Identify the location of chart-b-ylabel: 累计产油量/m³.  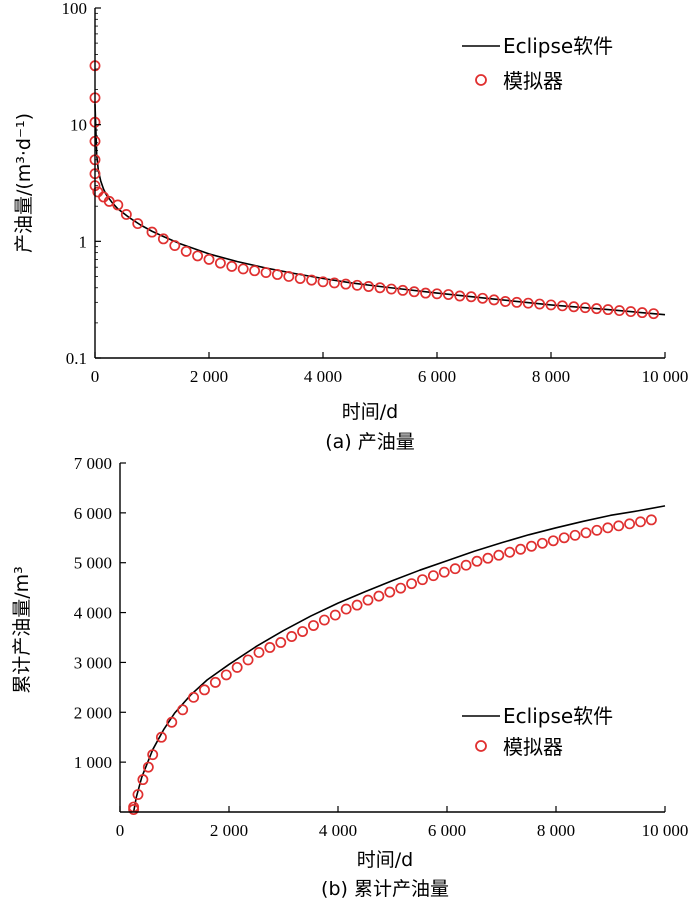
(22, 630).